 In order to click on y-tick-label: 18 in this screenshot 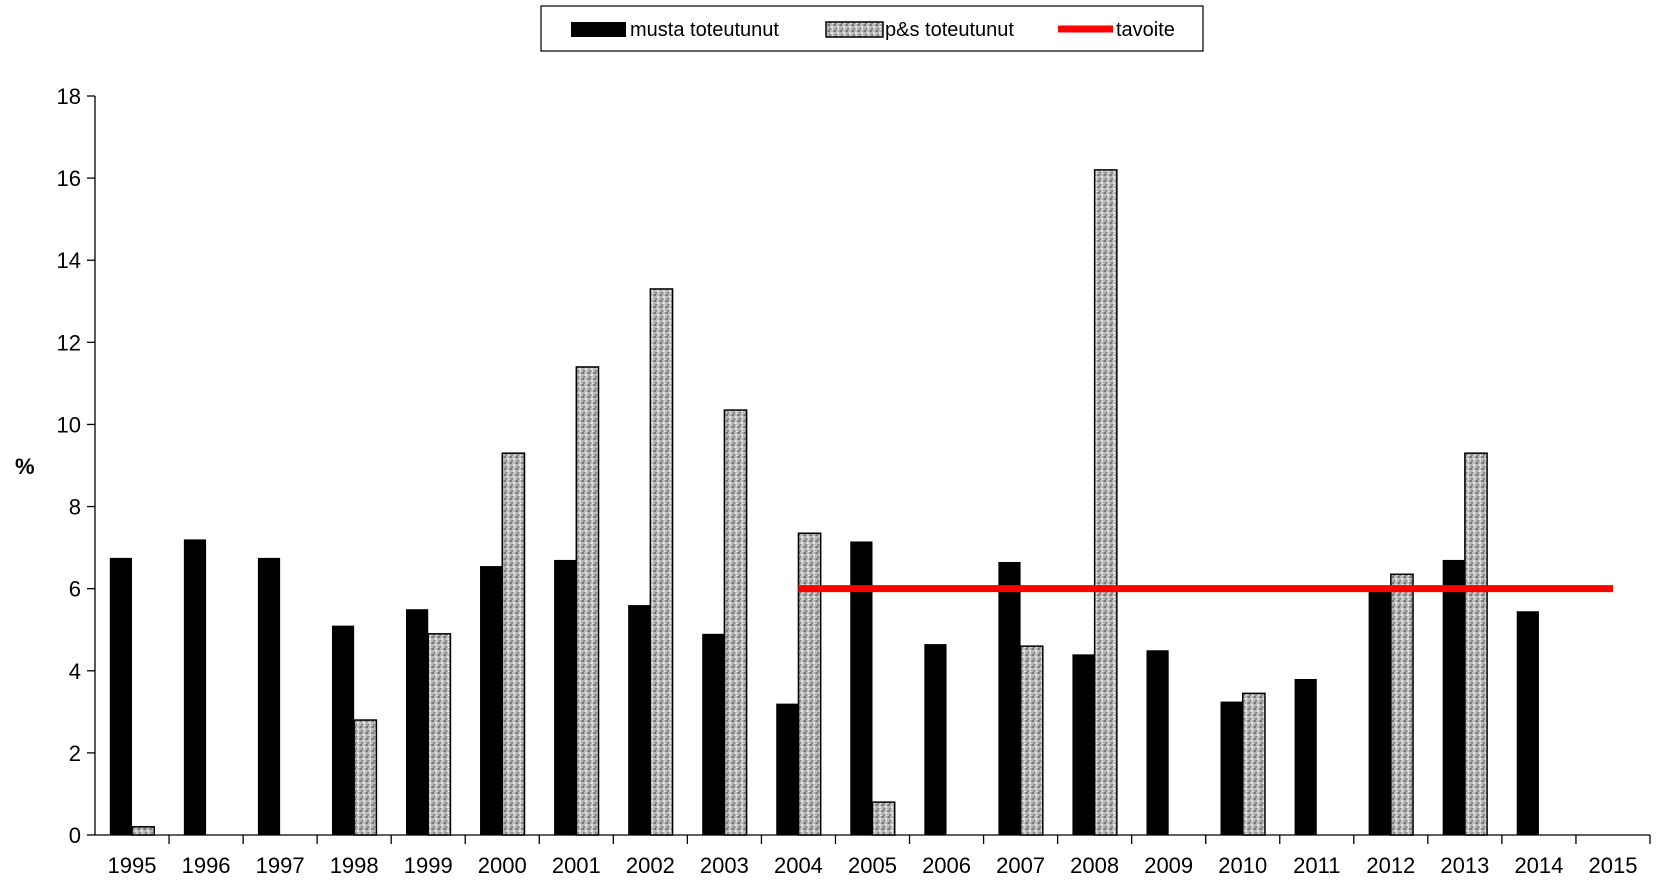, I will do `click(69, 96)`.